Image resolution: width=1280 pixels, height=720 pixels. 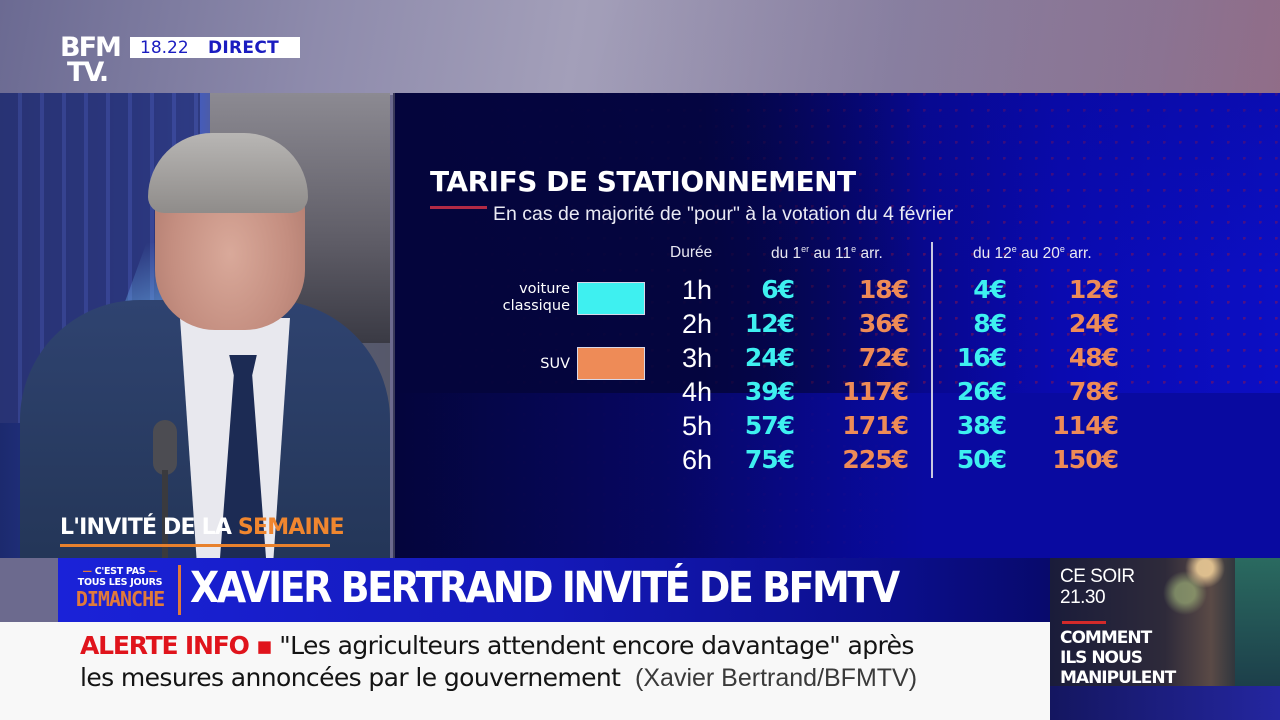 What do you see at coordinates (120, 599) in the screenshot?
I see `show-logo-line3: DIMANCHE` at bounding box center [120, 599].